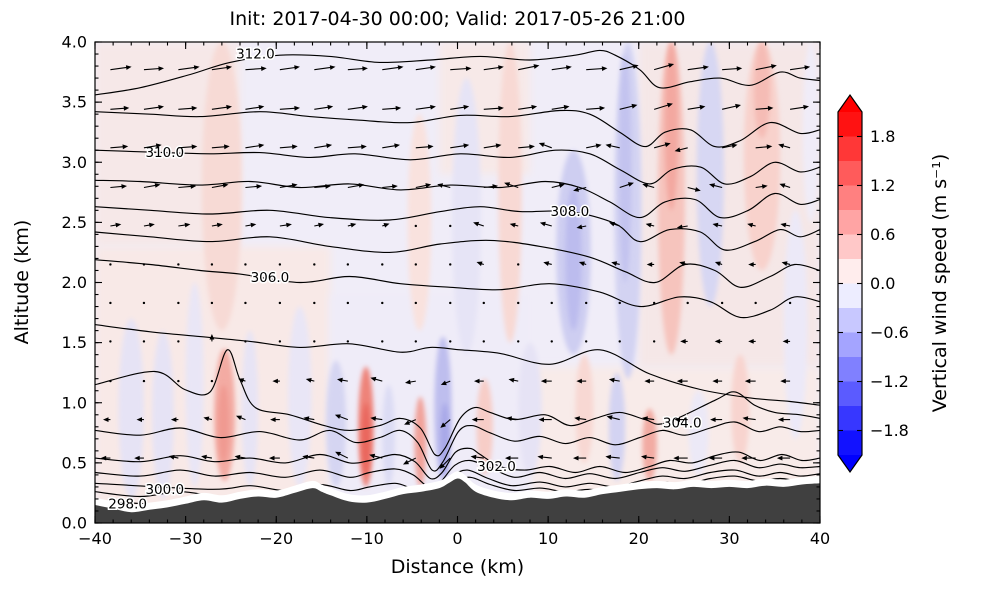 This screenshot has height=600, width=1000. I want to click on y-tick-label: 3.5, so click(74, 102).